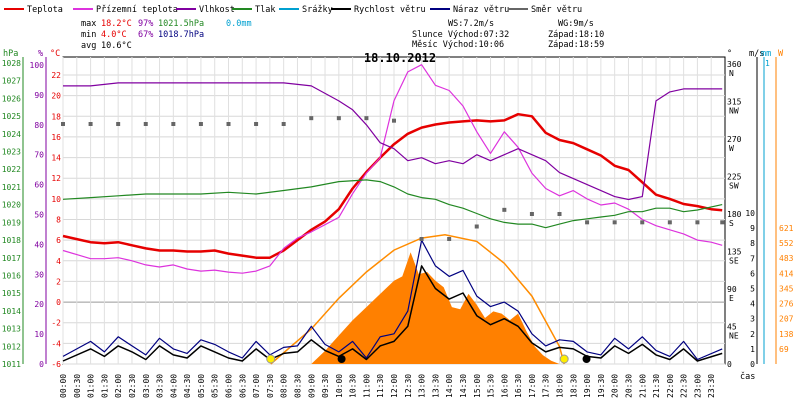  I want to click on x-tick-47: 23:30, so click(711, 386).